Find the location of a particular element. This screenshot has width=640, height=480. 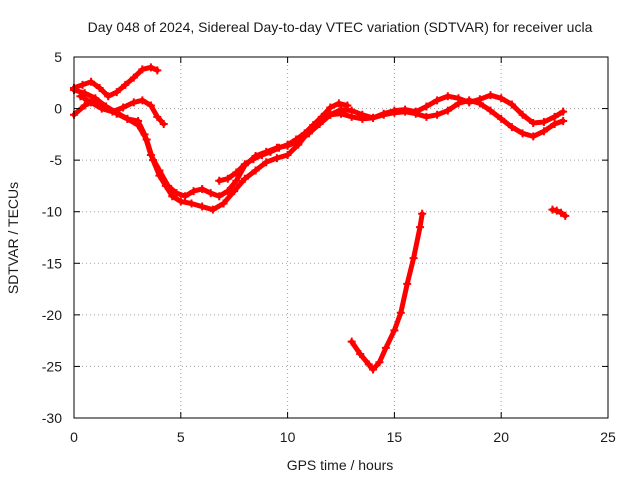

series-track-g is located at coordinates (559, 212).